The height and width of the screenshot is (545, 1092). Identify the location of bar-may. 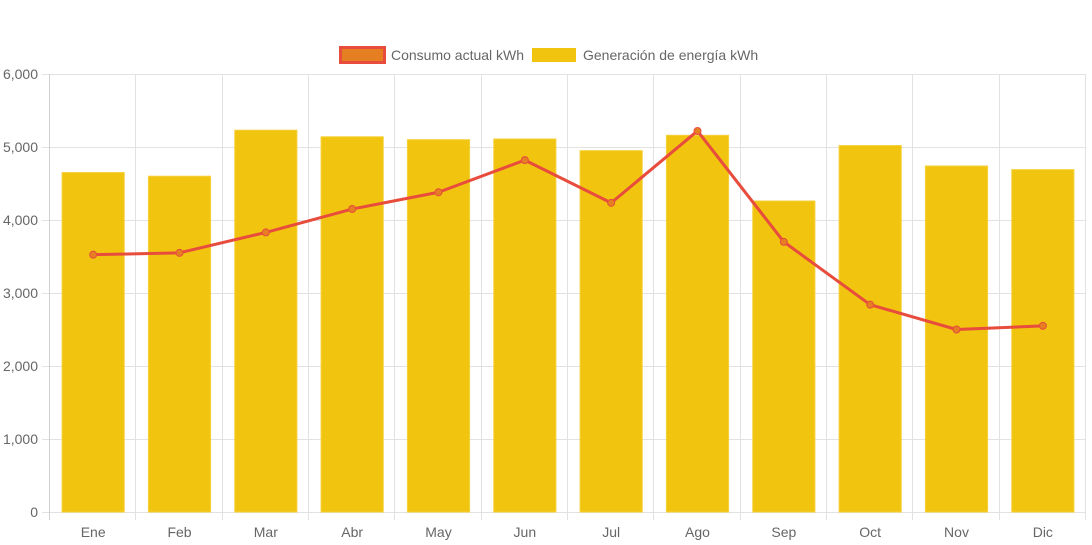
(438, 326).